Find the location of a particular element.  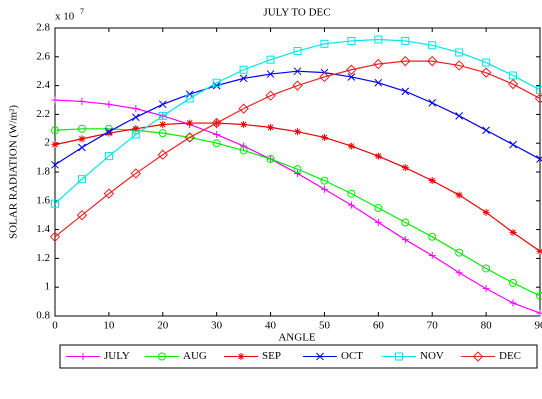

x-tick-label: 10 is located at coordinates (109, 326).